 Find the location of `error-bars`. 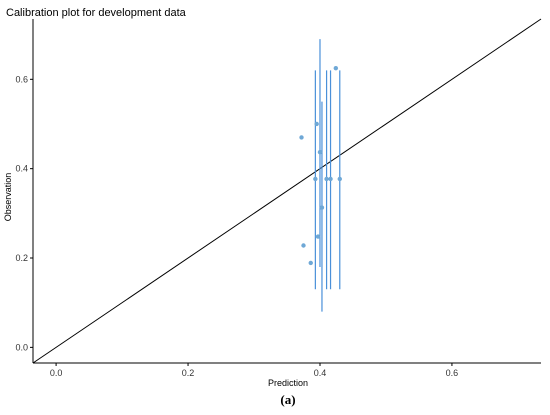

error-bars is located at coordinates (327, 175).